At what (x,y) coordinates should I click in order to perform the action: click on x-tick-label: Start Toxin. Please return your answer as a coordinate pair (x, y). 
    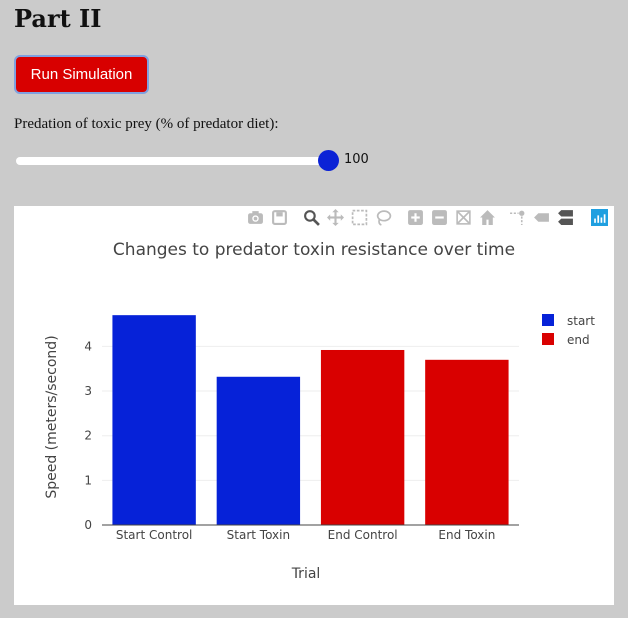
    Looking at the image, I should click on (258, 535).